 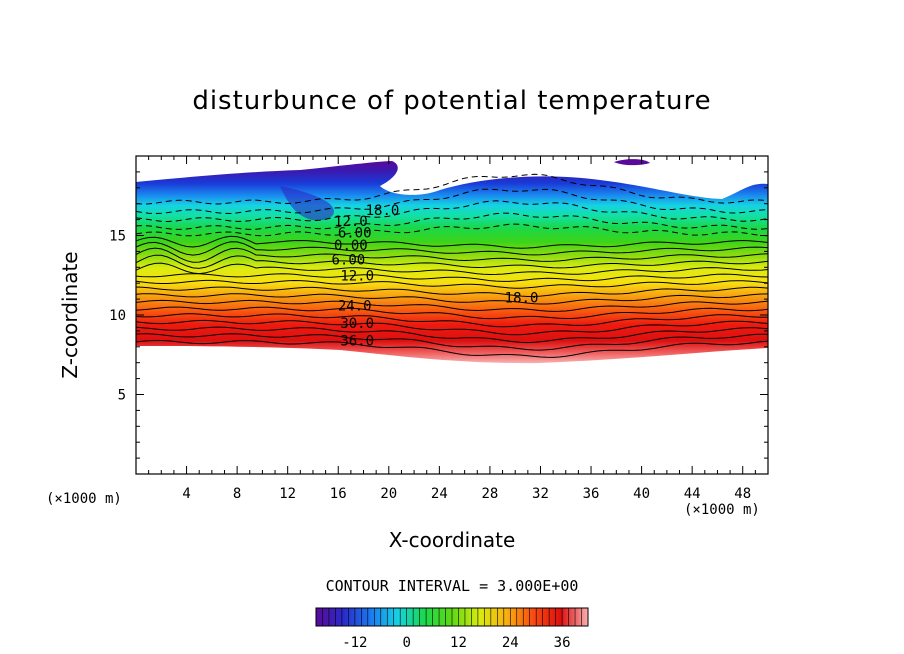 What do you see at coordinates (117, 237) in the screenshot?
I see `y-tick-label: 15` at bounding box center [117, 237].